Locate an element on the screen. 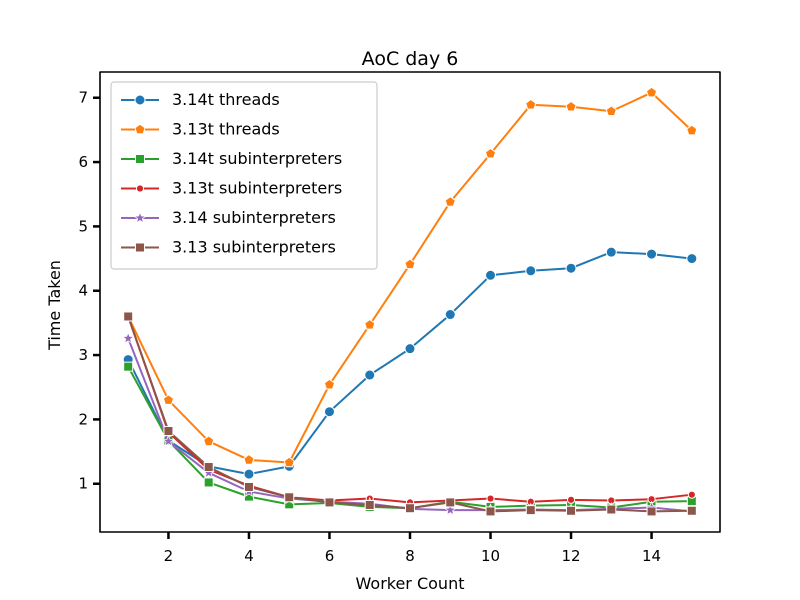  x-tick-label: 12 is located at coordinates (570, 556).